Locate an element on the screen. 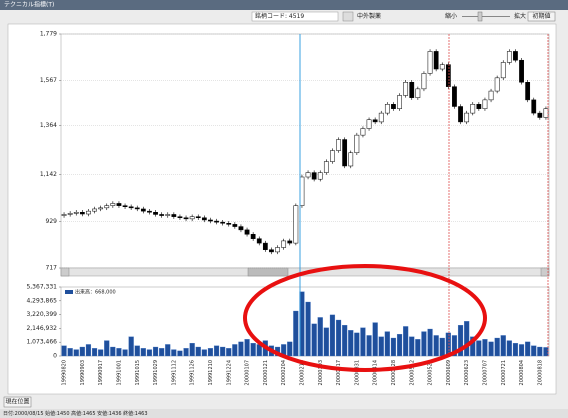 This screenshot has width=568, height=418. lookup-button is located at coordinates (348, 16).